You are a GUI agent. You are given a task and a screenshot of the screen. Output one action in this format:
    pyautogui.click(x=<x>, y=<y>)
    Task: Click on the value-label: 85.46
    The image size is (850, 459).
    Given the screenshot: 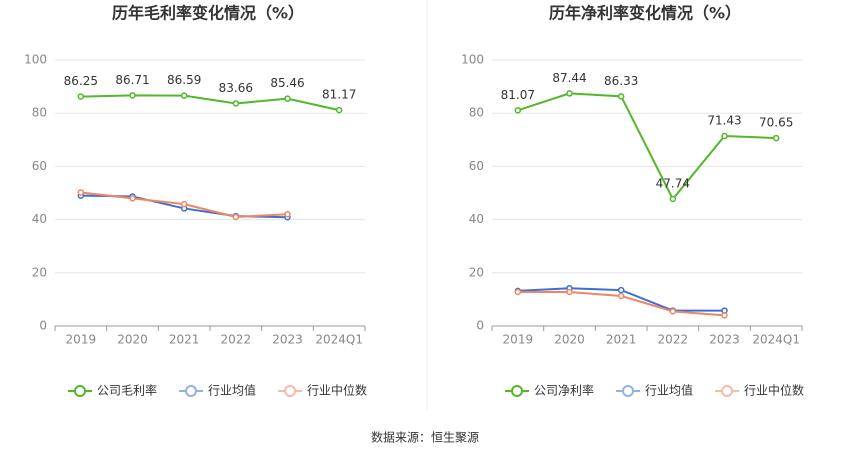 What is the action you would take?
    pyautogui.click(x=287, y=83)
    